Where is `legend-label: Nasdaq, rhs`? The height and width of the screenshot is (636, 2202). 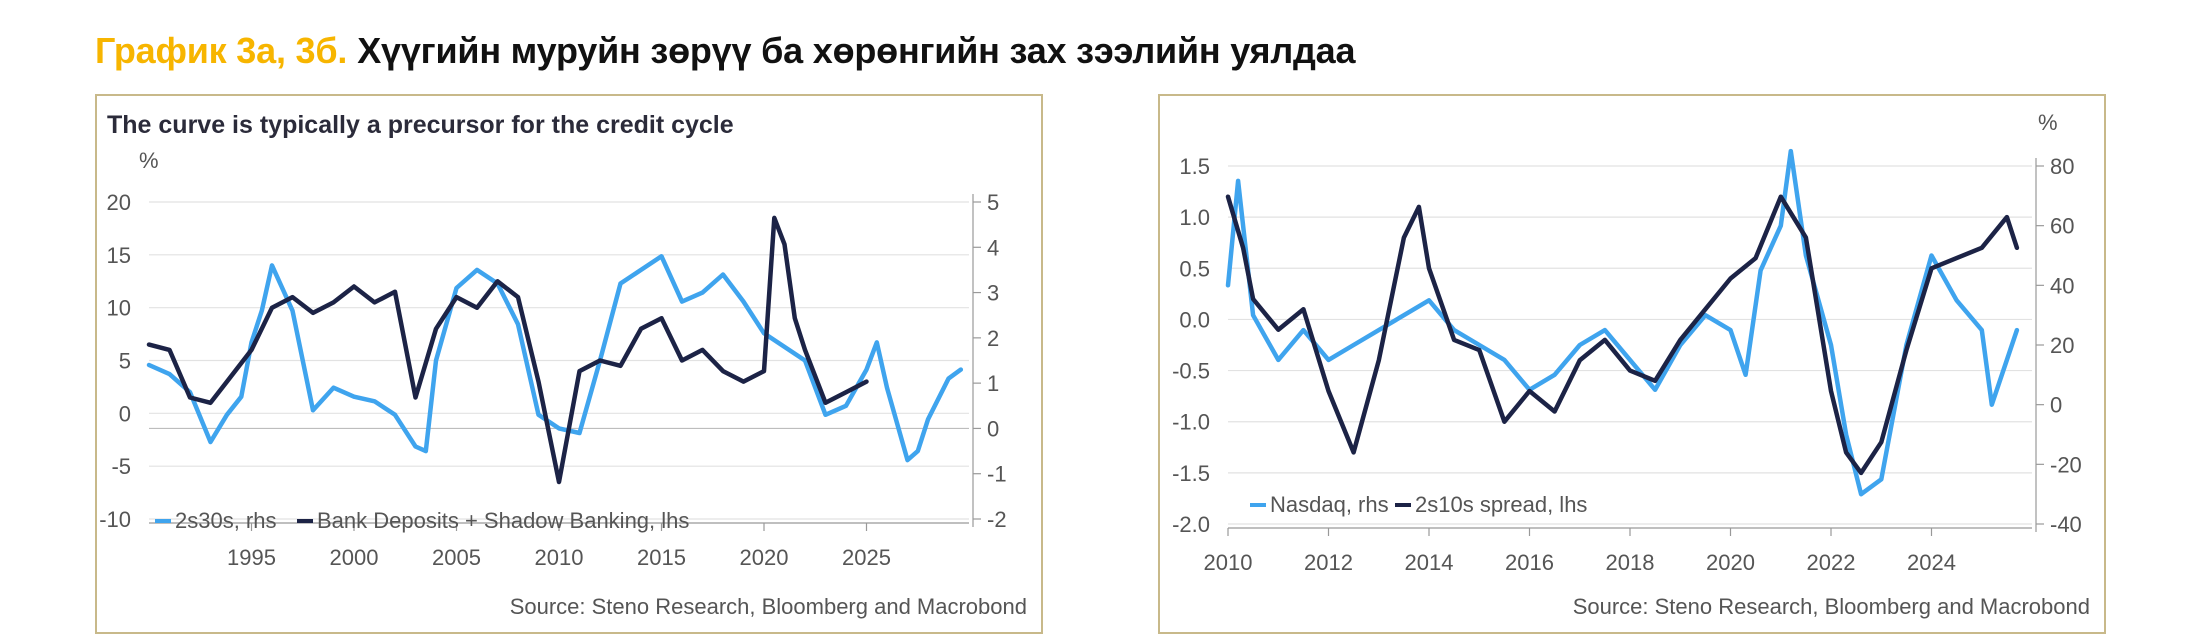
legend-label: Nasdaq, rhs is located at coordinates (1329, 504).